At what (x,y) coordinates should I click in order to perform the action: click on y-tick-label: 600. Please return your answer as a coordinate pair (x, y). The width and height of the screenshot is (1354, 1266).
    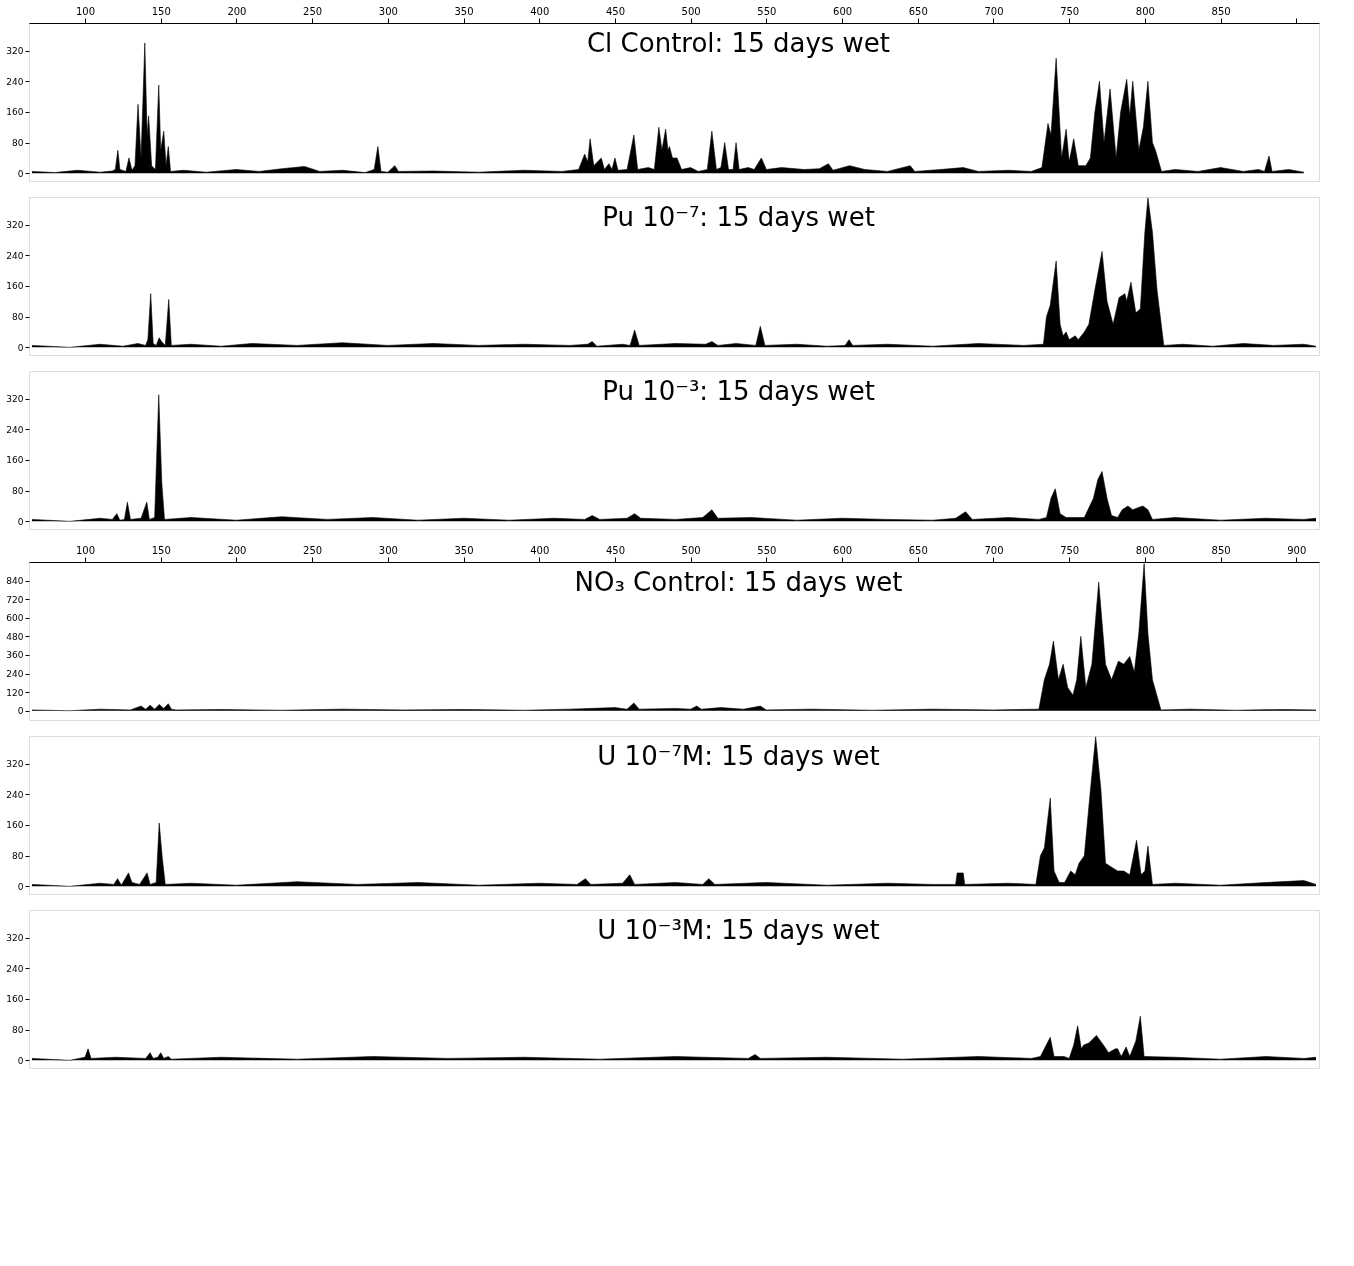
    Looking at the image, I should click on (15, 618).